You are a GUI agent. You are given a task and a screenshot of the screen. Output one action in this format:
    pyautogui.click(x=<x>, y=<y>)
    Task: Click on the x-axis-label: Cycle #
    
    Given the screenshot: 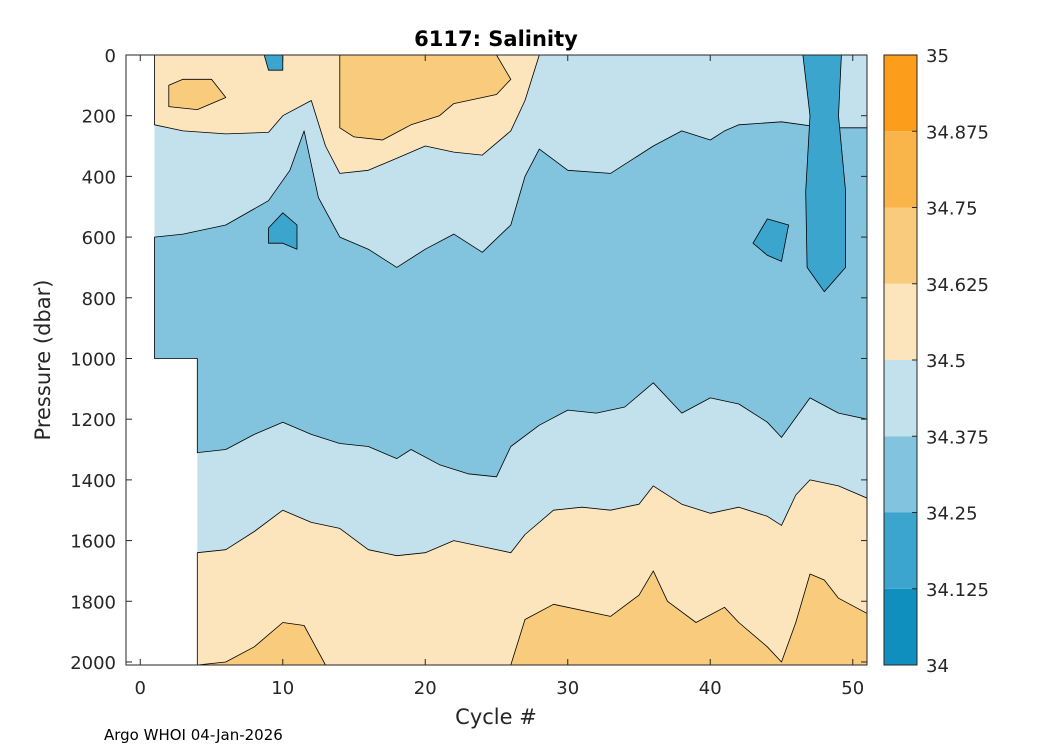 What is the action you would take?
    pyautogui.click(x=496, y=717)
    